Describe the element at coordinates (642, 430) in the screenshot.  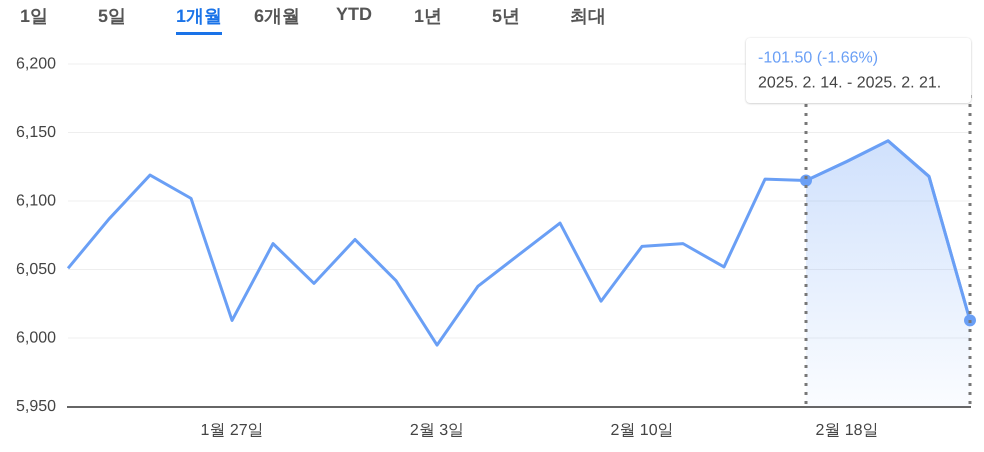
I see `x-tick-label: 2월 10일` at that location.